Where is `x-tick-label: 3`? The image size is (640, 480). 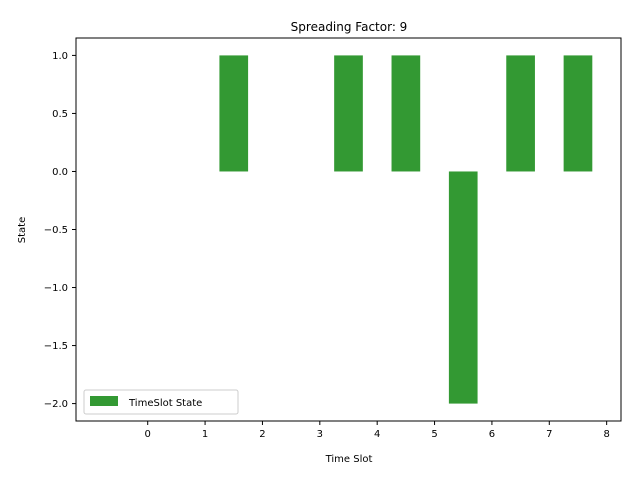 x-tick-label: 3 is located at coordinates (320, 434).